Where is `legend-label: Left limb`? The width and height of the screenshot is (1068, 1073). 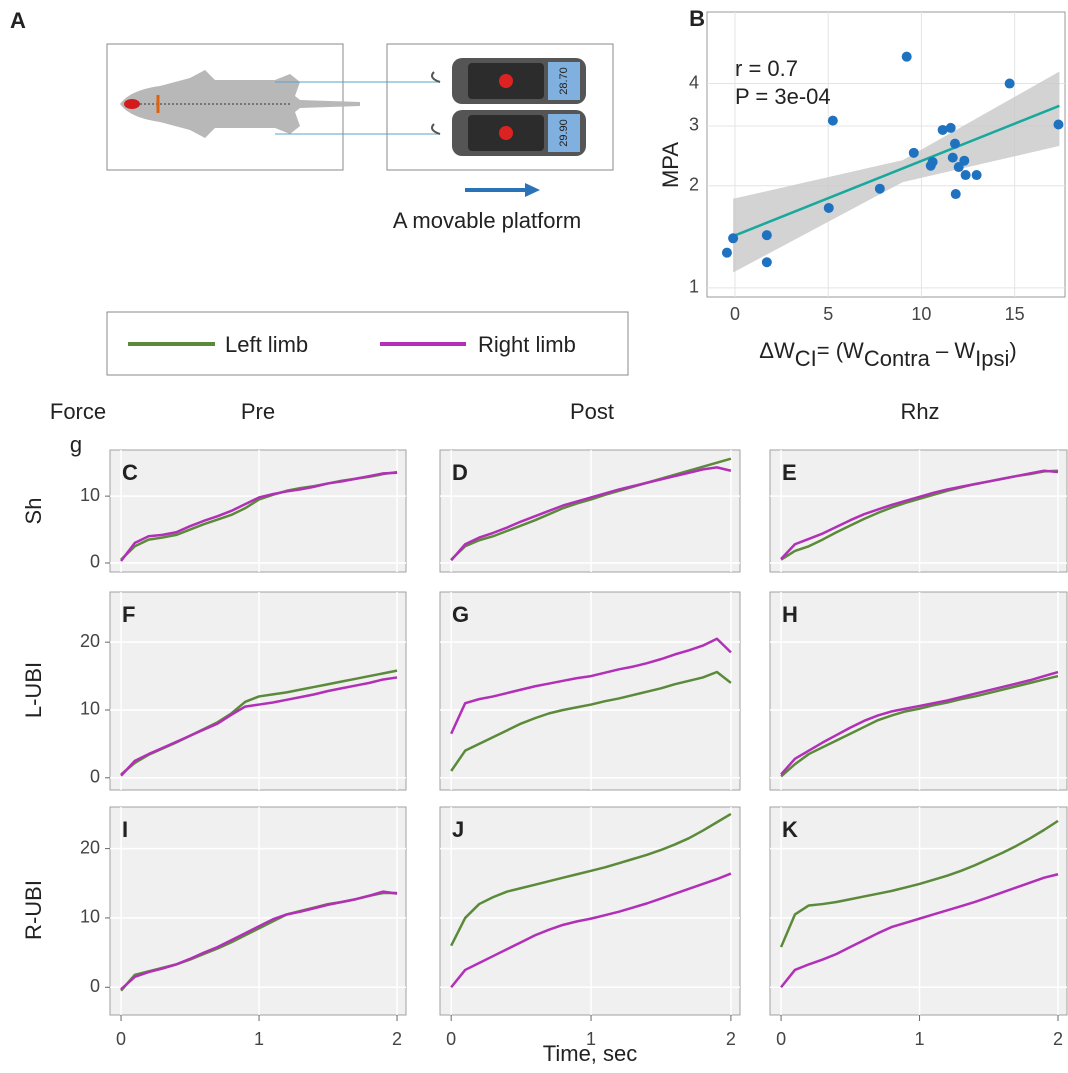 legend-label: Left limb is located at coordinates (266, 344).